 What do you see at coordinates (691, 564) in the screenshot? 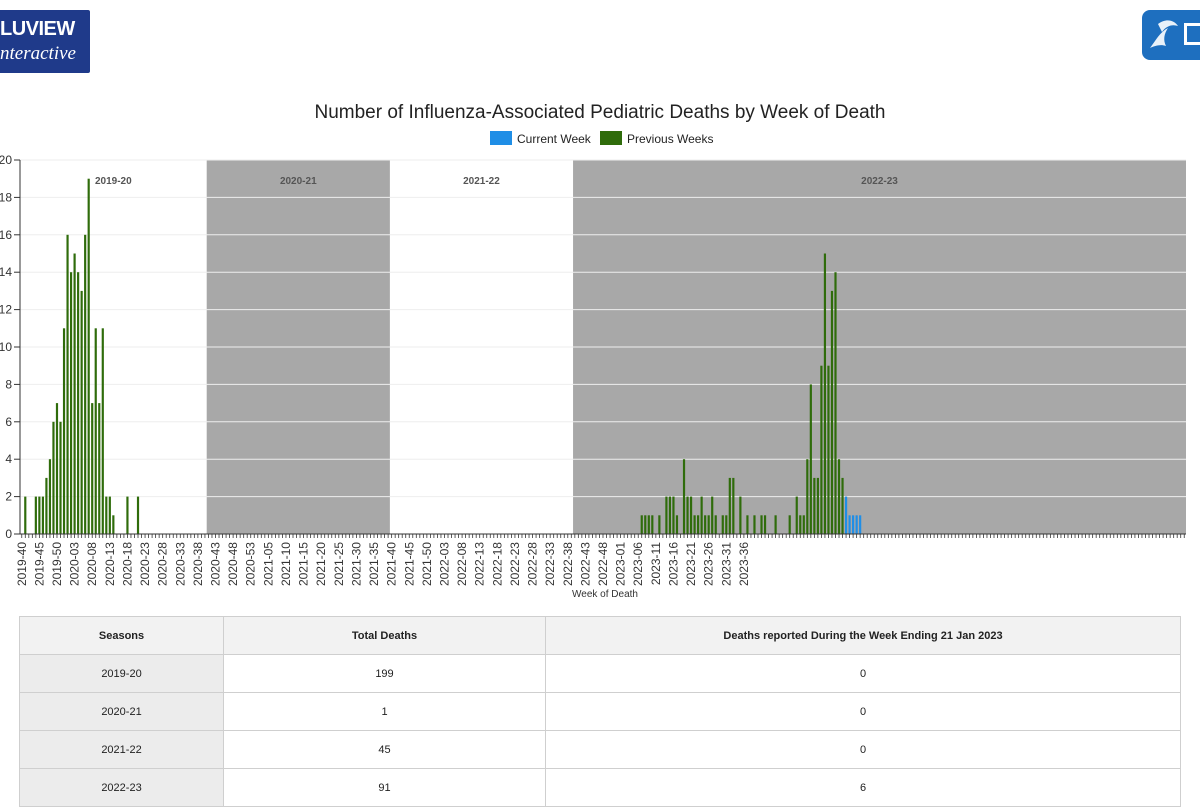
I see `x-tick-label: 2023-21` at bounding box center [691, 564].